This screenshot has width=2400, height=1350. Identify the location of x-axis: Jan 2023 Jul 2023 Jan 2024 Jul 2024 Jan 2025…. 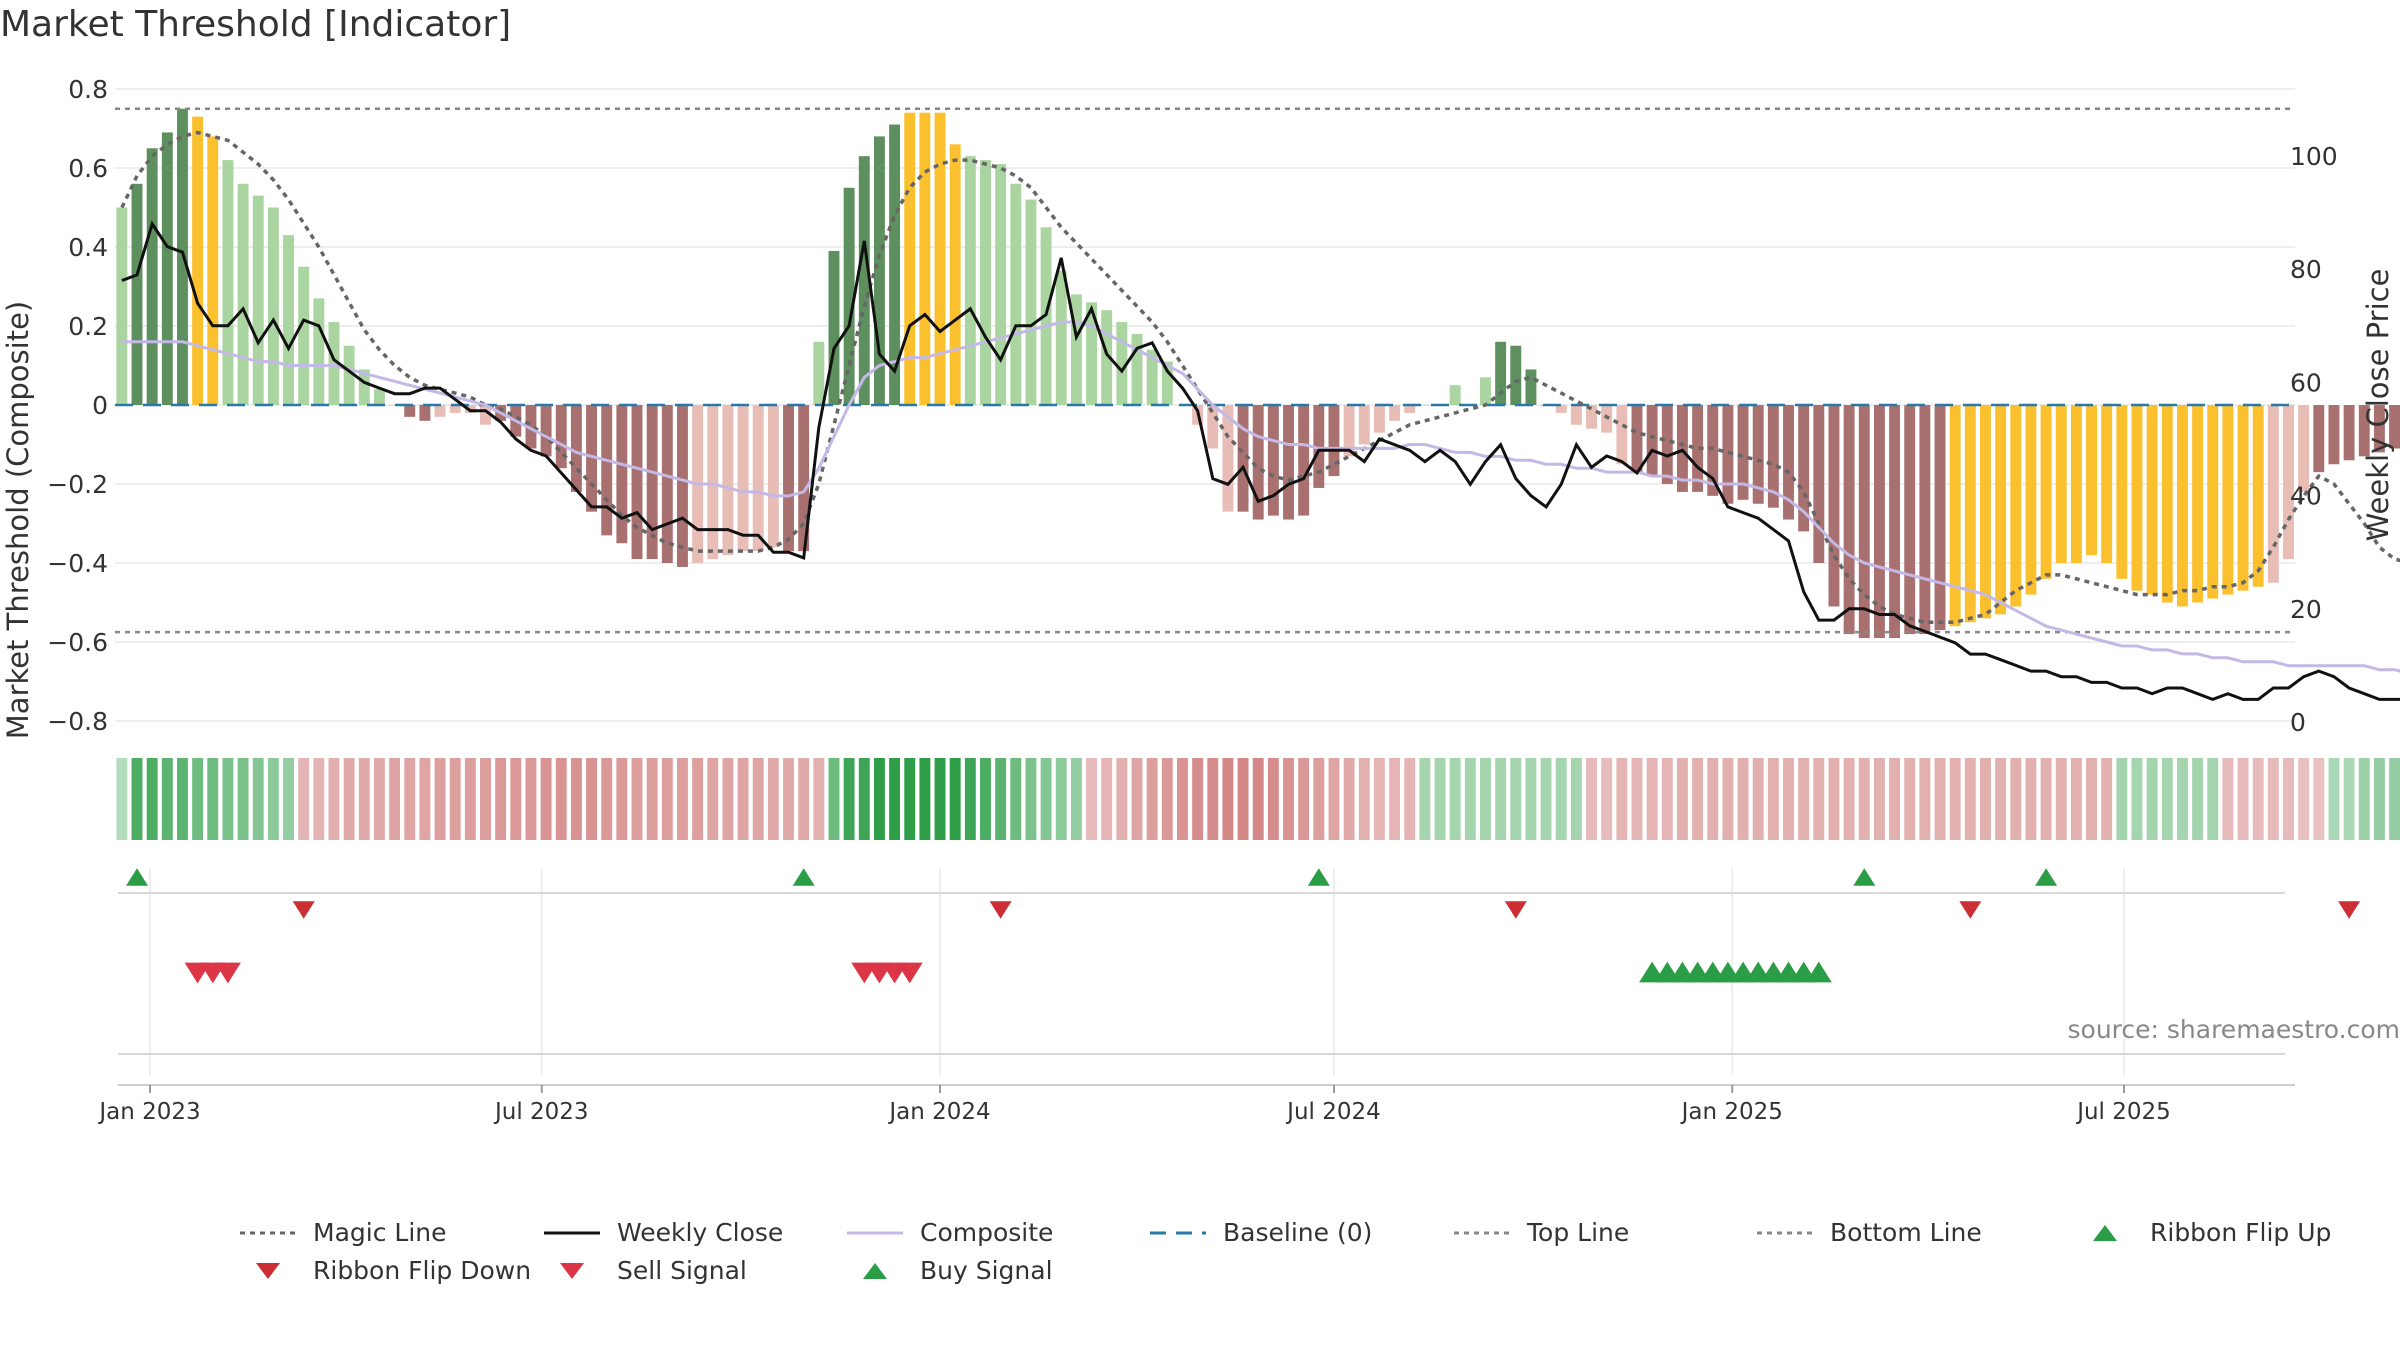
(1196, 1104).